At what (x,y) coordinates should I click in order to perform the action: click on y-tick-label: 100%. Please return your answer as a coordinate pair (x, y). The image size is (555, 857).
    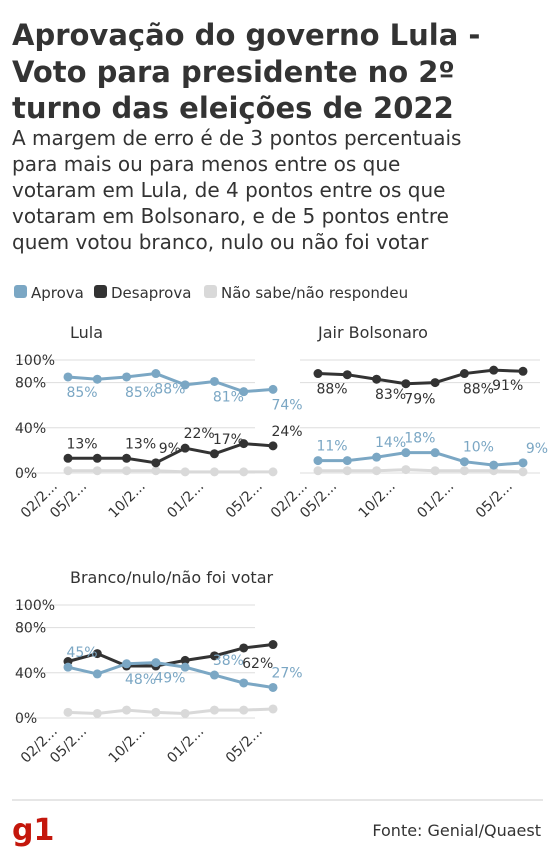
    Looking at the image, I should click on (35, 606).